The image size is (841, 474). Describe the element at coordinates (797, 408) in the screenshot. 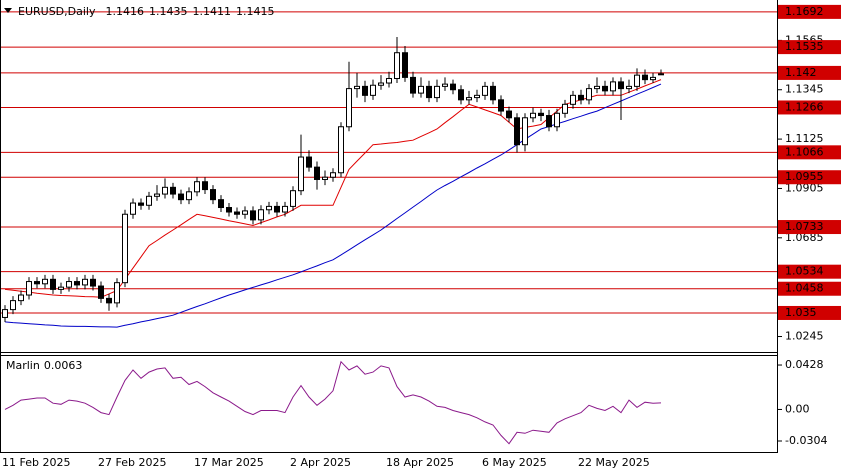

I see `y-tick-label: 0.00` at that location.